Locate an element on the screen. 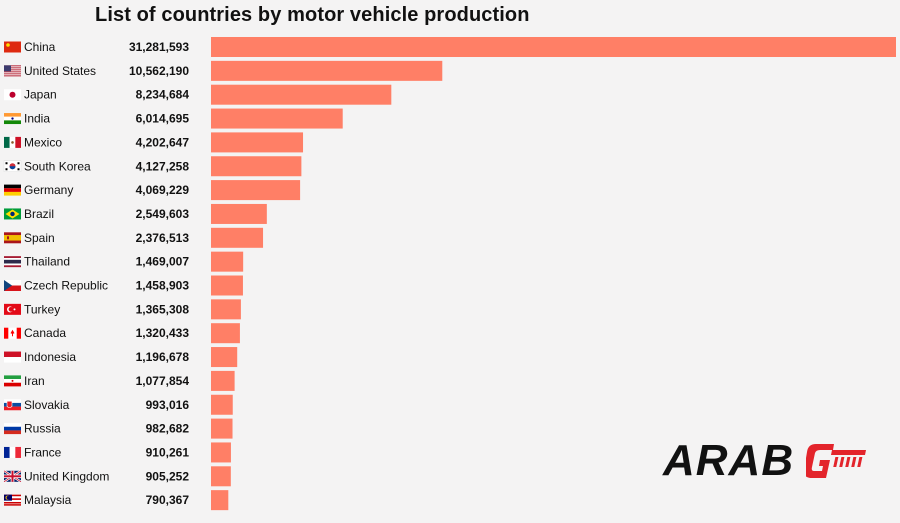 The height and width of the screenshot is (523, 900). country-label-canada: Canada is located at coordinates (45, 333).